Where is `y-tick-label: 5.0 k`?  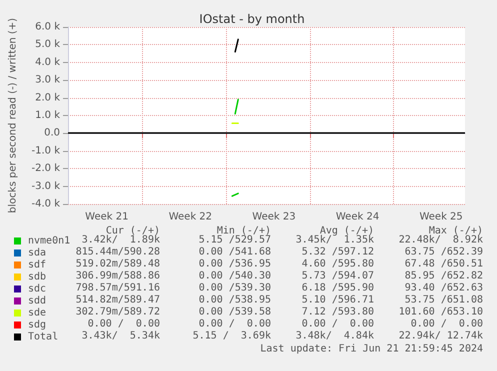
y-tick-label: 5.0 k is located at coordinates (47, 44).